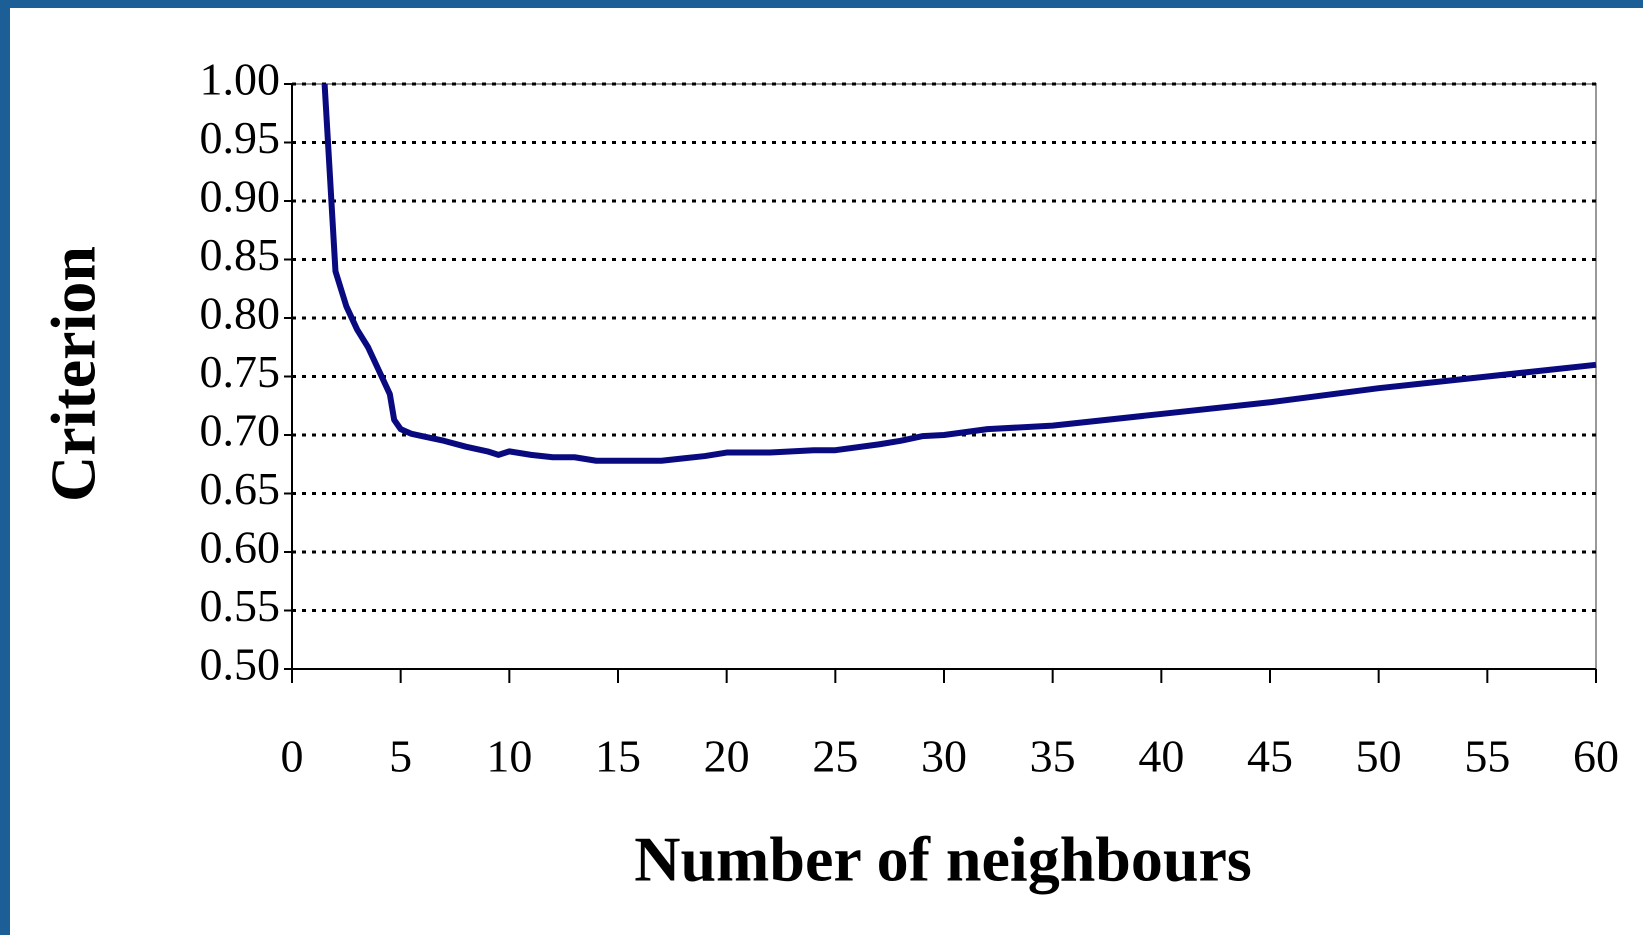  What do you see at coordinates (1053, 756) in the screenshot?
I see `x-tick-label: 35` at bounding box center [1053, 756].